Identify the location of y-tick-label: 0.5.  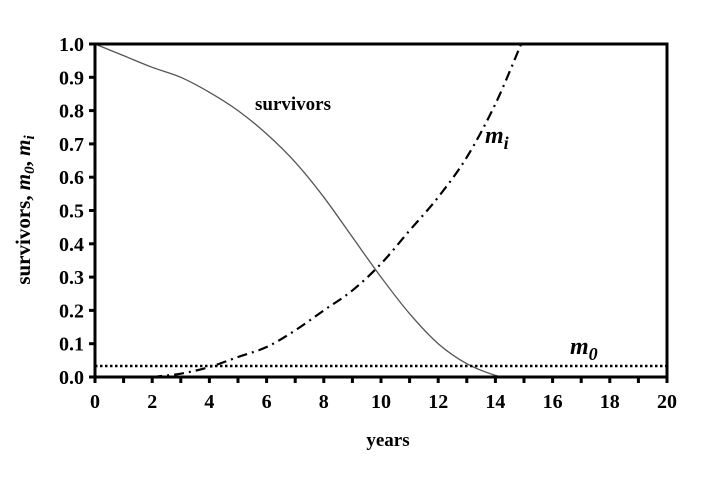
(71, 212).